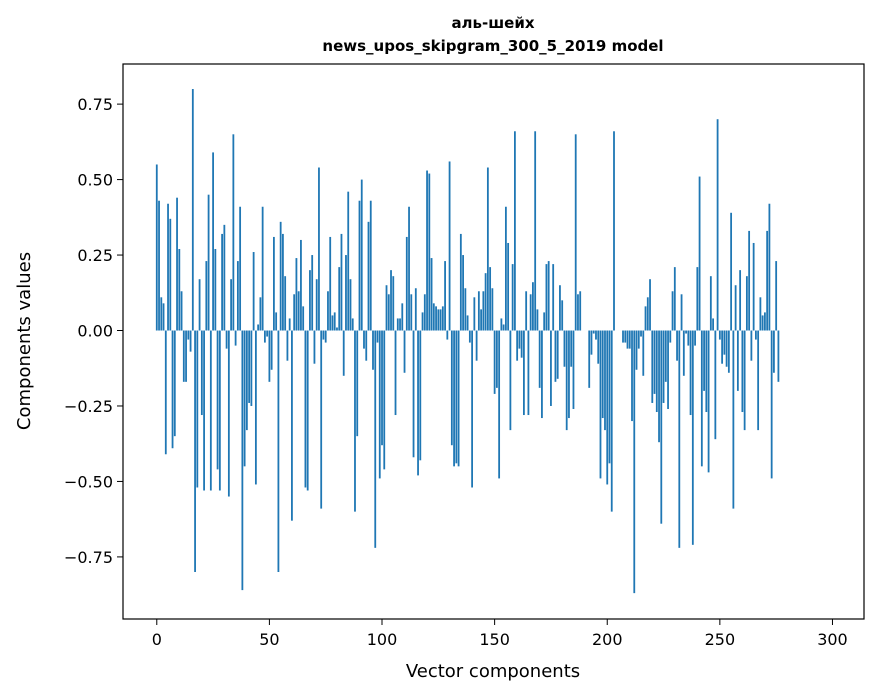 The height and width of the screenshot is (696, 880). What do you see at coordinates (494, 639) in the screenshot?
I see `x-tick-label: 150` at bounding box center [494, 639].